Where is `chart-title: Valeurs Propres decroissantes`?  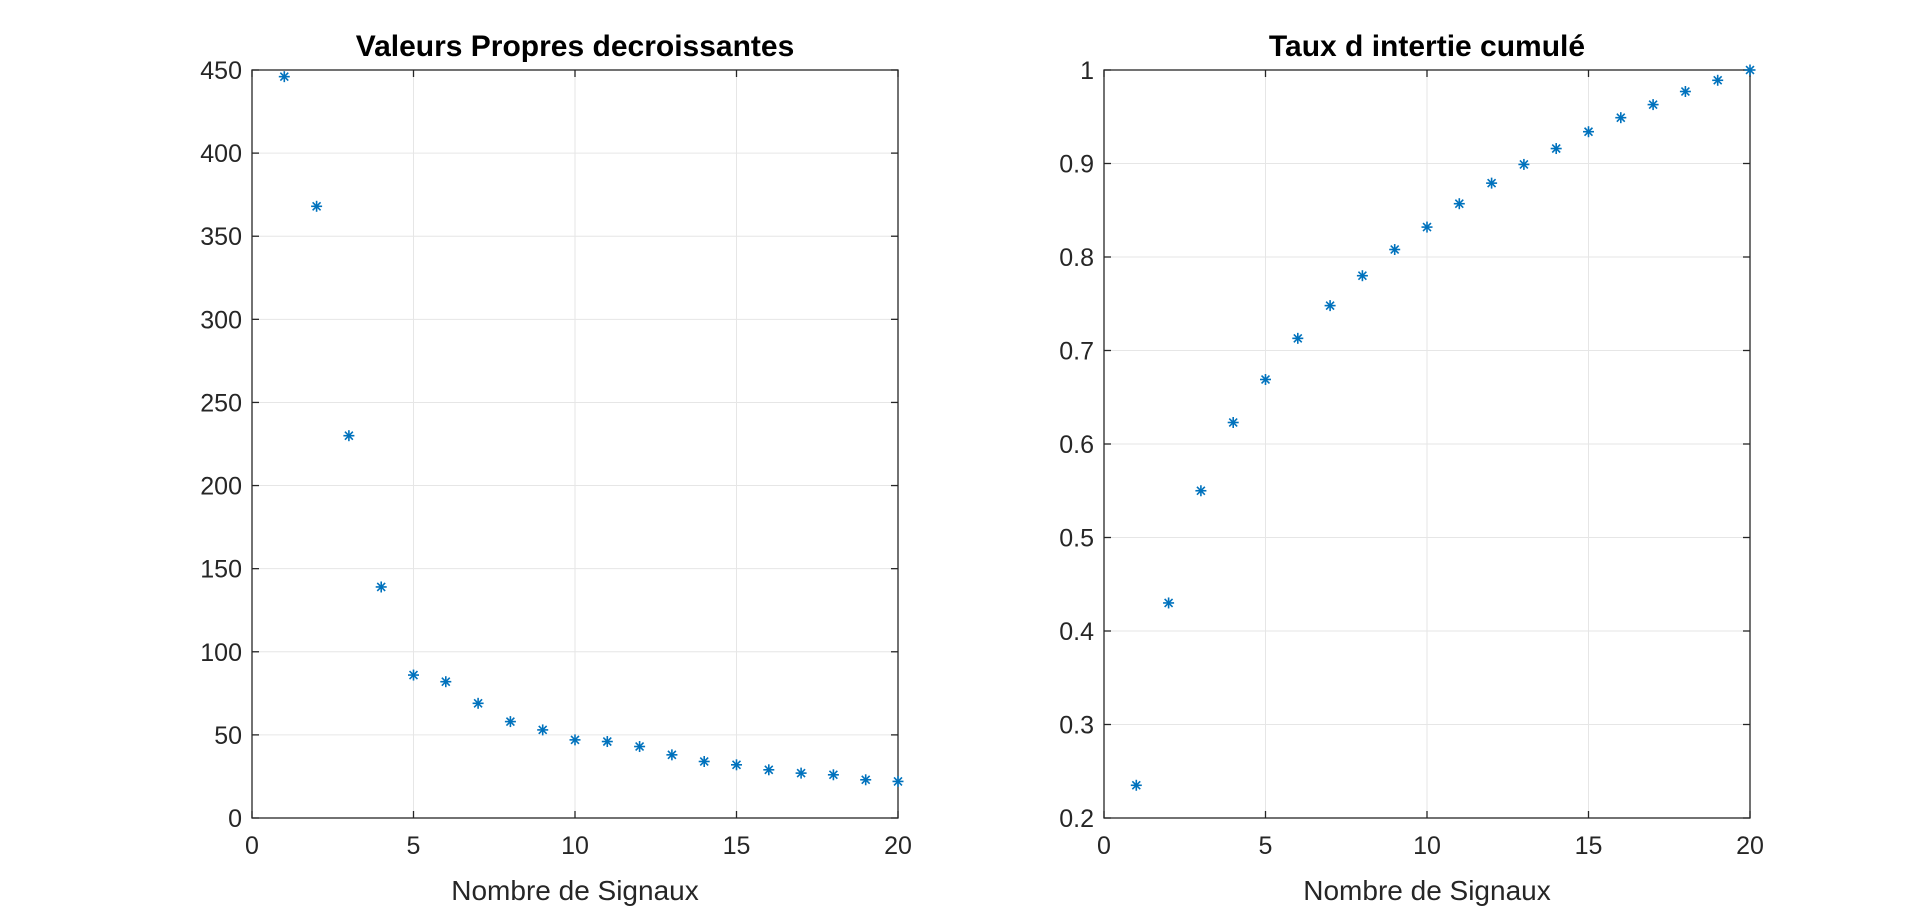 chart-title: Valeurs Propres decroissantes is located at coordinates (575, 46).